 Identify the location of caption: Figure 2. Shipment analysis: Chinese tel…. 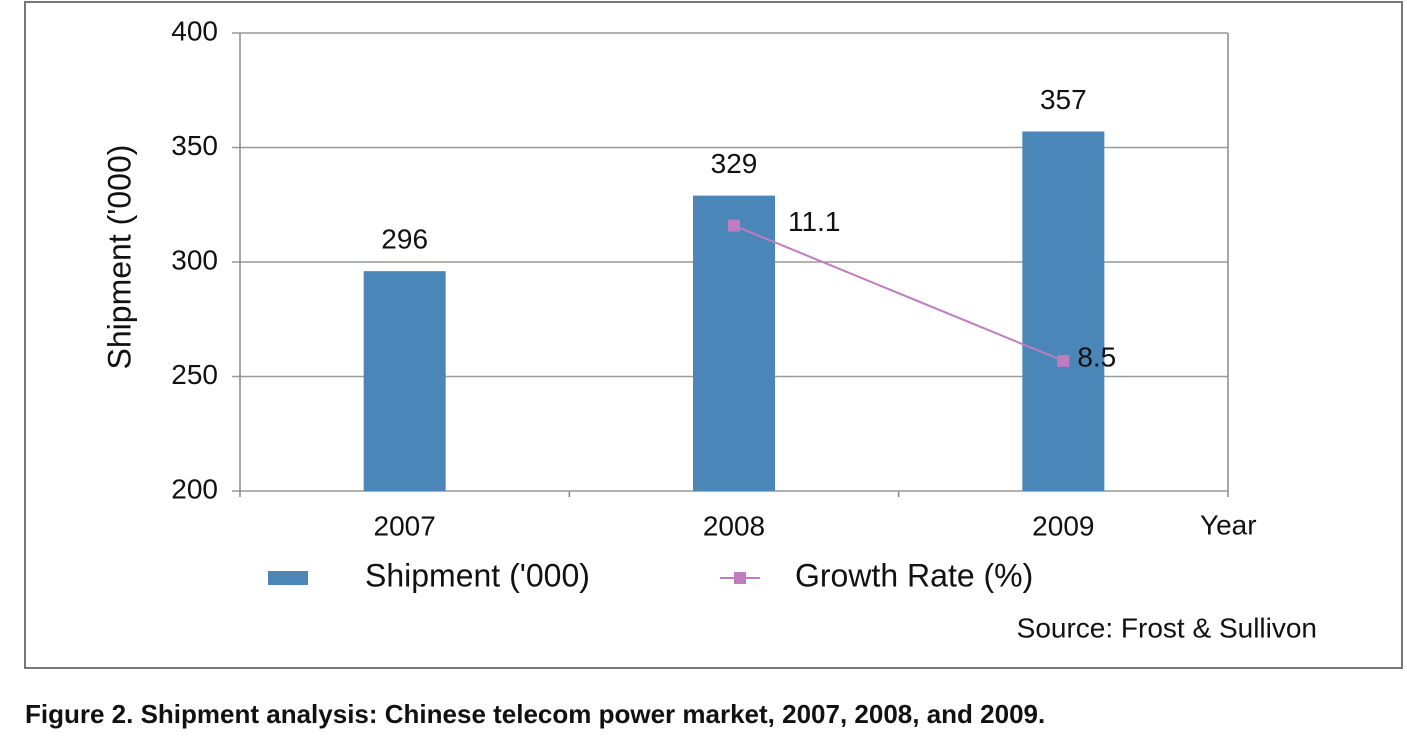
(535, 714).